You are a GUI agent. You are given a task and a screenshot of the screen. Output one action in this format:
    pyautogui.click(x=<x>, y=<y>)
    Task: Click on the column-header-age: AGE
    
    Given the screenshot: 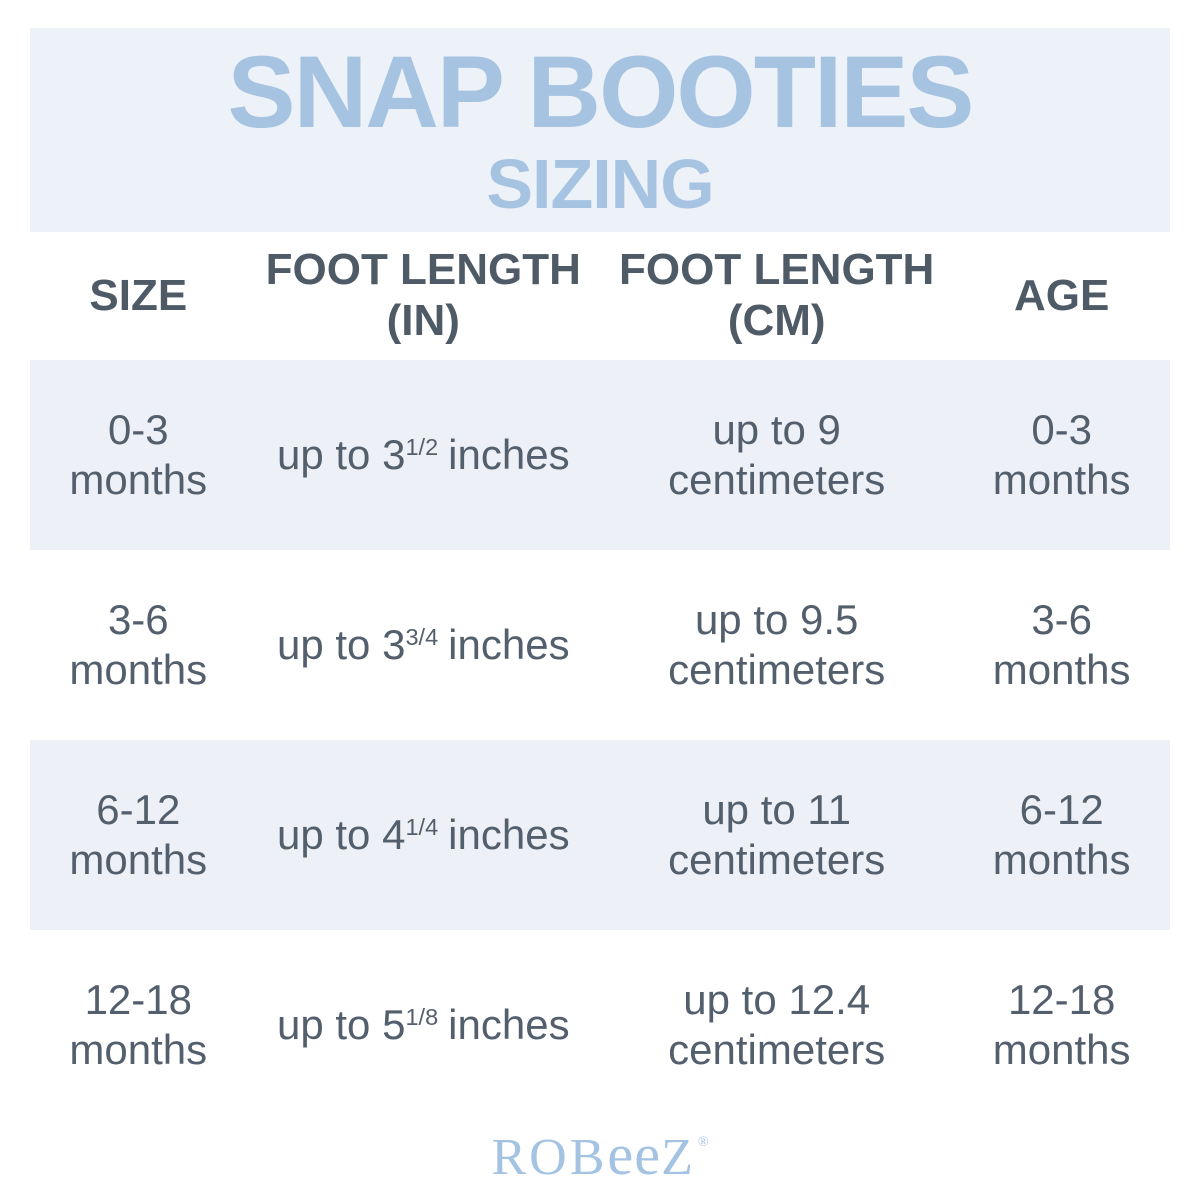 What is the action you would take?
    pyautogui.click(x=1061, y=296)
    